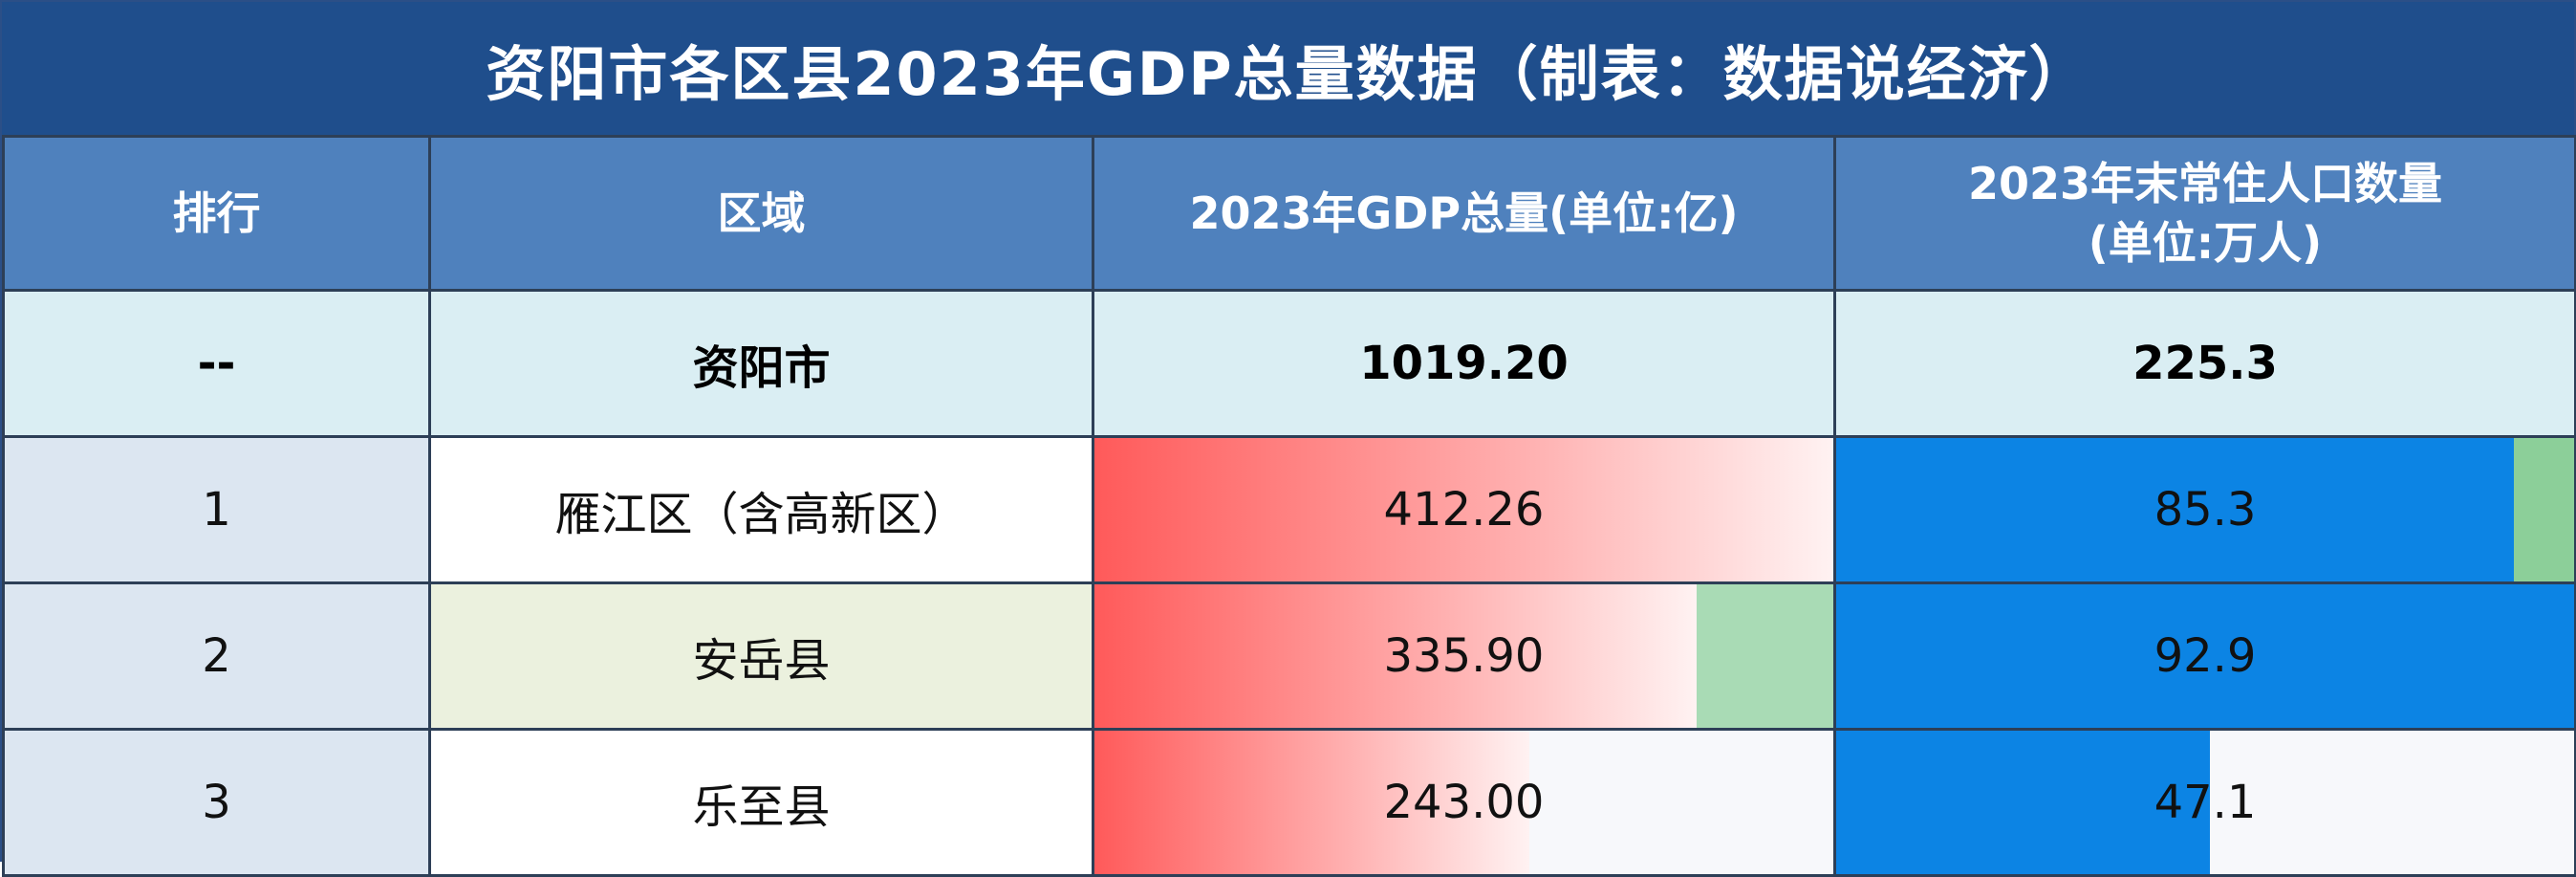 Image resolution: width=2576 pixels, height=877 pixels. I want to click on population-cell: 85.3, so click(2204, 509).